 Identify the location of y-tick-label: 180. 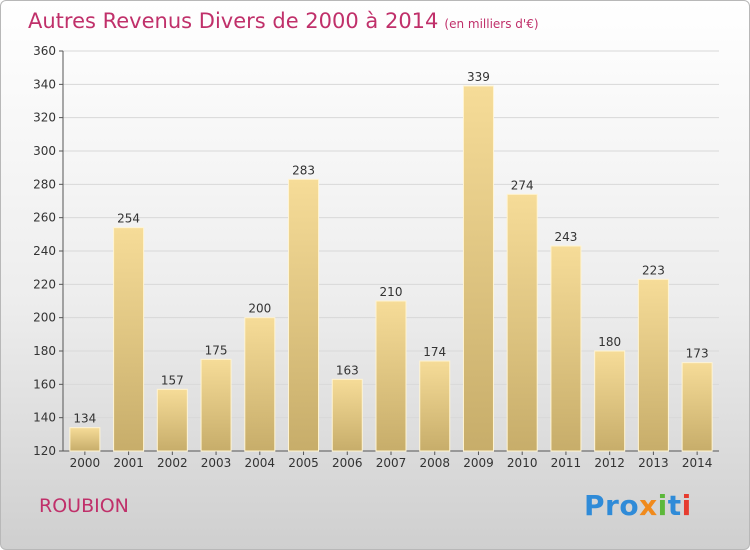
(44, 351).